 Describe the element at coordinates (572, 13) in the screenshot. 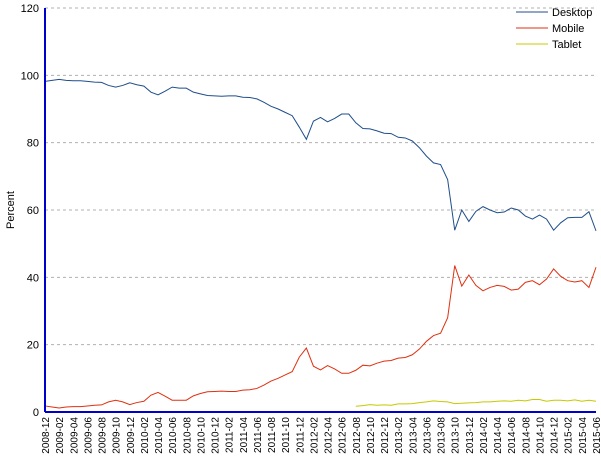

I see `legend-label-desktop: Desktop` at that location.